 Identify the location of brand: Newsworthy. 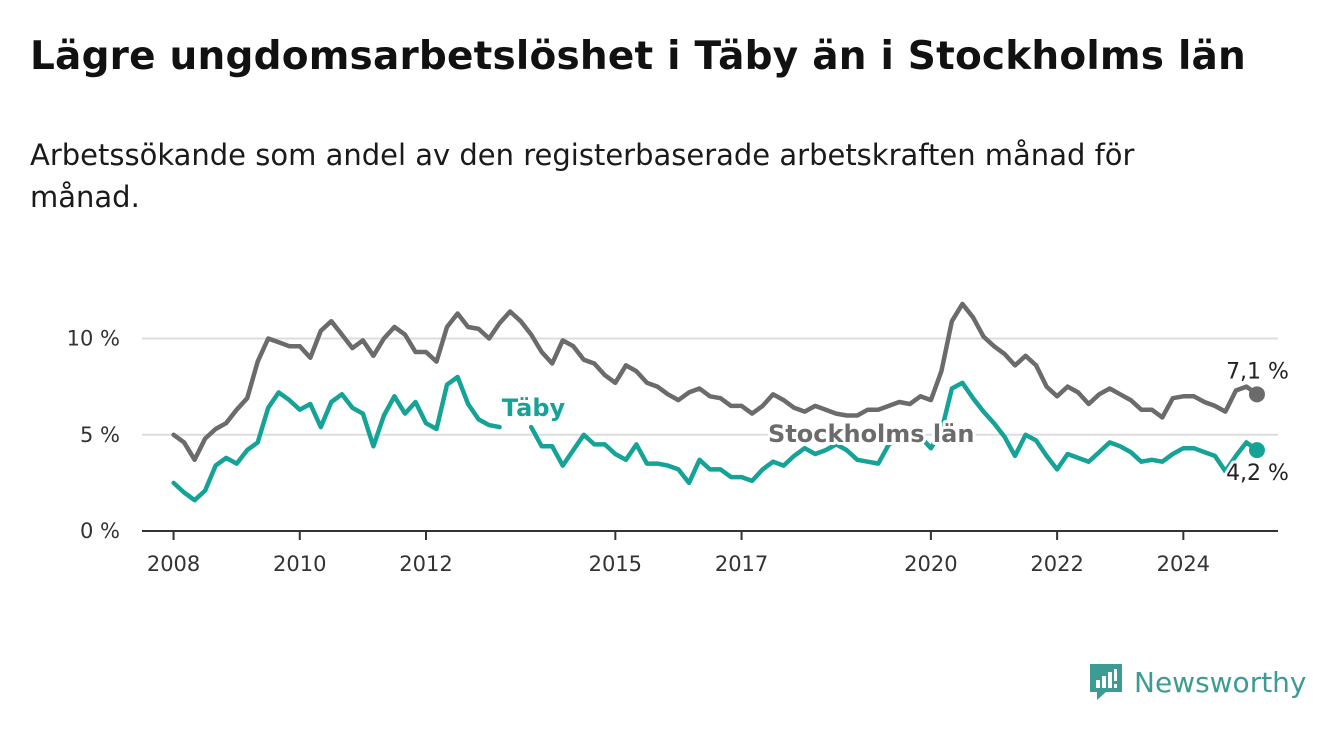
(1197, 682).